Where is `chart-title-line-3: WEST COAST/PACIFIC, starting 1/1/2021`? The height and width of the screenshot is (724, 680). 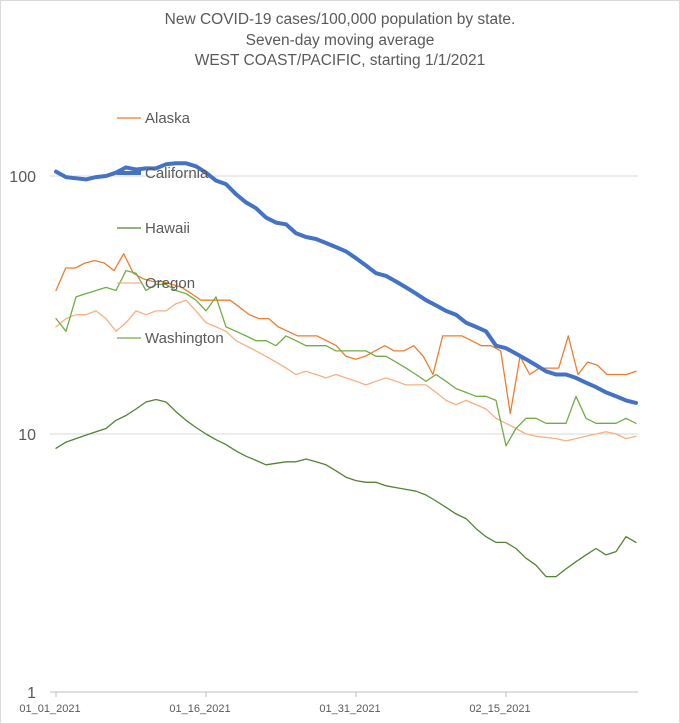
chart-title-line-3: WEST COAST/PACIFIC, starting 1/1/2021 is located at coordinates (340, 60).